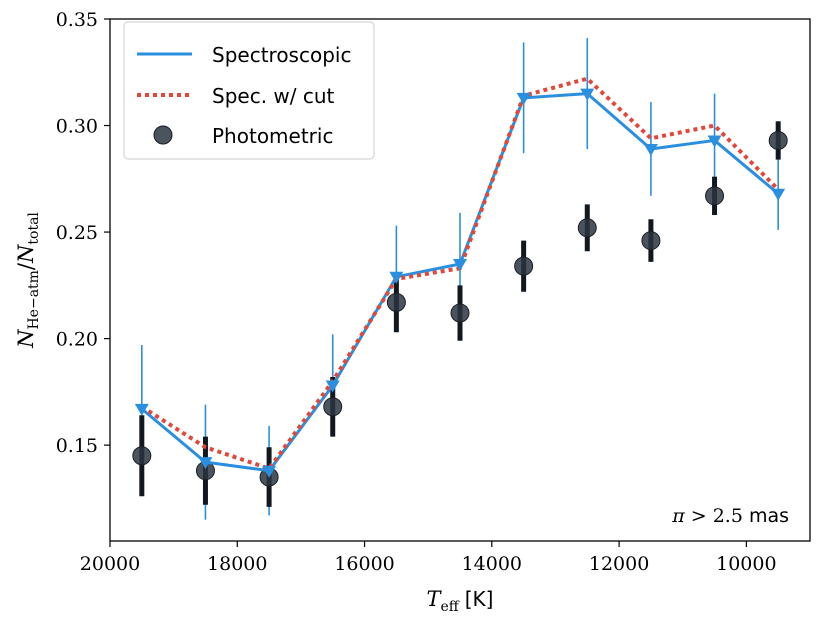 This screenshot has width=831, height=629. I want to click on y-tick-label: 0.35, so click(77, 20).